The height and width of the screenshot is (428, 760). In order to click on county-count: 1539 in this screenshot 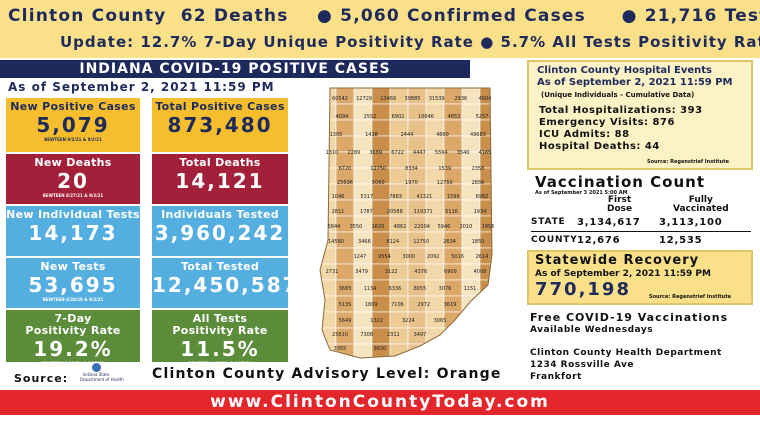, I will do `click(444, 169)`.